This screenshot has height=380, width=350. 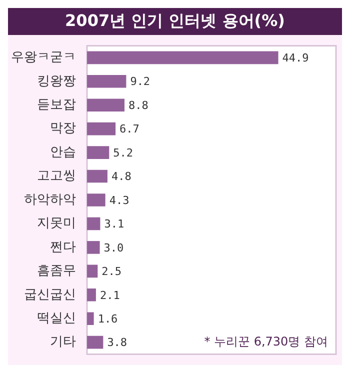 I want to click on y-tick-label: 쩐다, so click(x=63, y=247).